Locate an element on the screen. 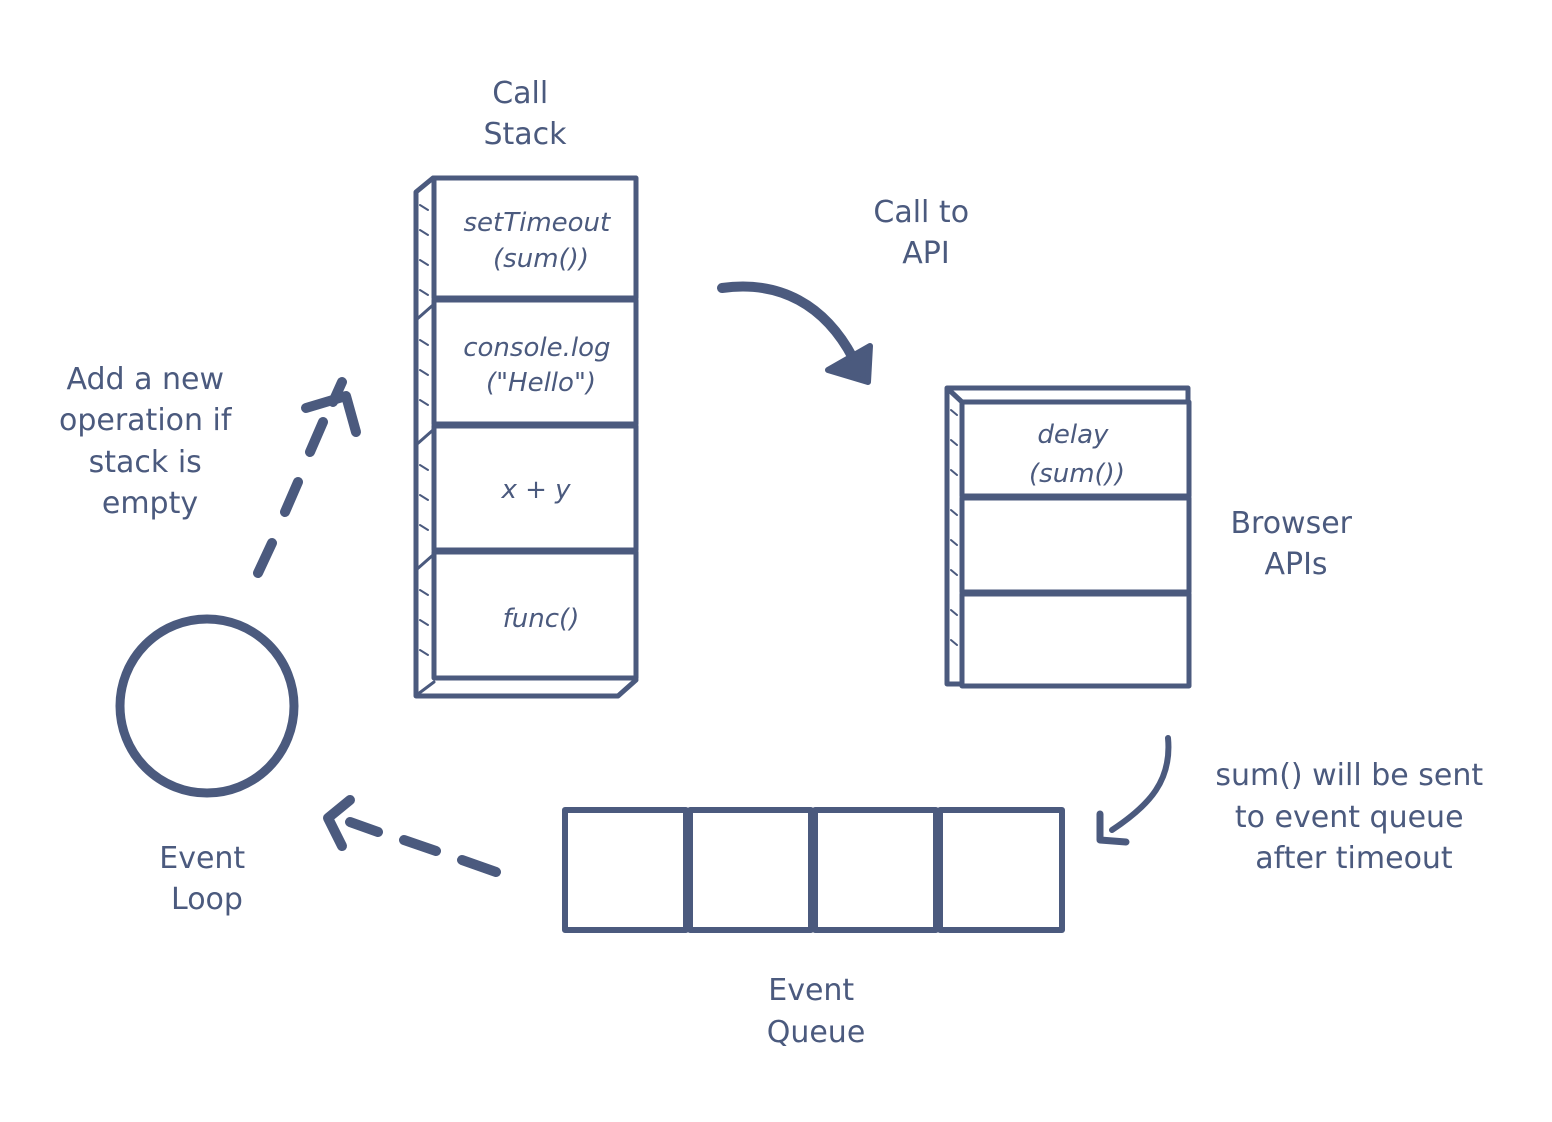 This screenshot has width=1552, height=1122. call-stack-frame-func is located at coordinates (535, 615).